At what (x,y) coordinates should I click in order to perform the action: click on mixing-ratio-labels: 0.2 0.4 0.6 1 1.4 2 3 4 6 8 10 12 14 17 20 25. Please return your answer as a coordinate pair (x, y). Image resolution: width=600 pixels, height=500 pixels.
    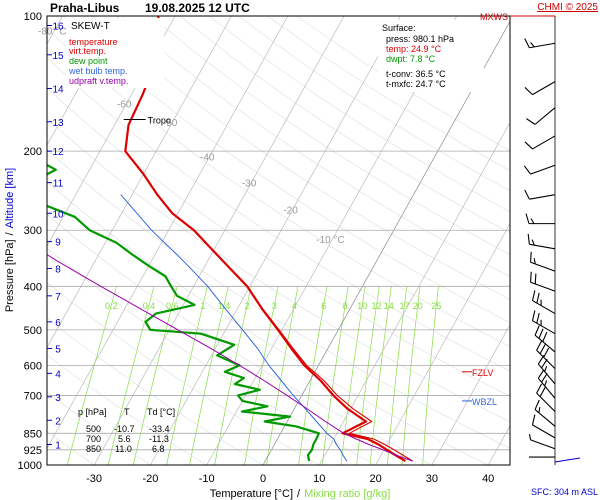
    Looking at the image, I should click on (273, 306).